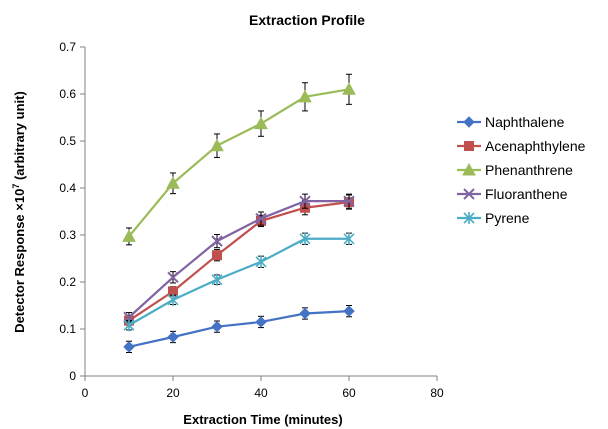  I want to click on series-fluoranthene, so click(239, 258).